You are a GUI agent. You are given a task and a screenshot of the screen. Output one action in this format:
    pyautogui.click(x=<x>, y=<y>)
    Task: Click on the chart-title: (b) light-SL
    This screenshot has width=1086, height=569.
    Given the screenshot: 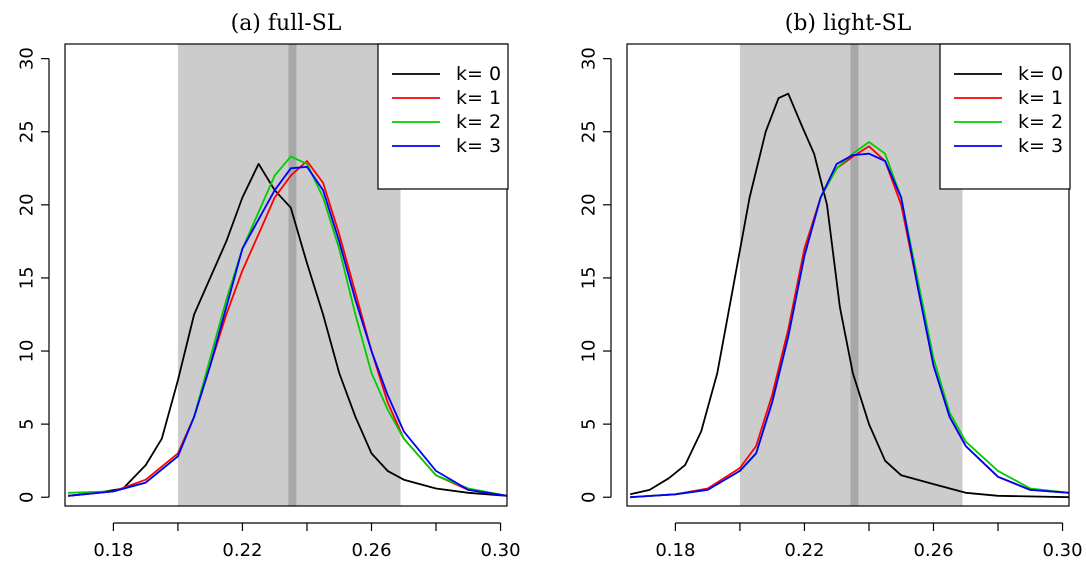 What is the action you would take?
    pyautogui.click(x=848, y=23)
    